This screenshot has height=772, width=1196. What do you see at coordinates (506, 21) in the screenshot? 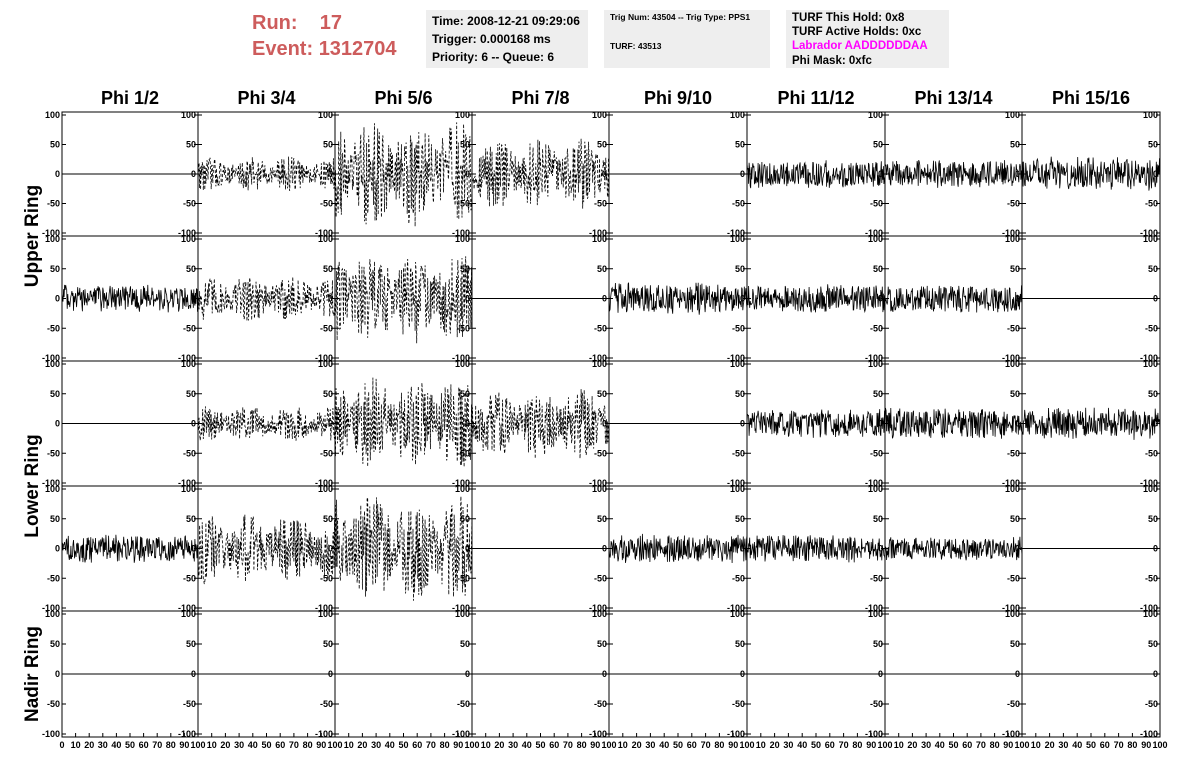
I see `time-text: Time: 2008-12-21 09:29:06` at bounding box center [506, 21].